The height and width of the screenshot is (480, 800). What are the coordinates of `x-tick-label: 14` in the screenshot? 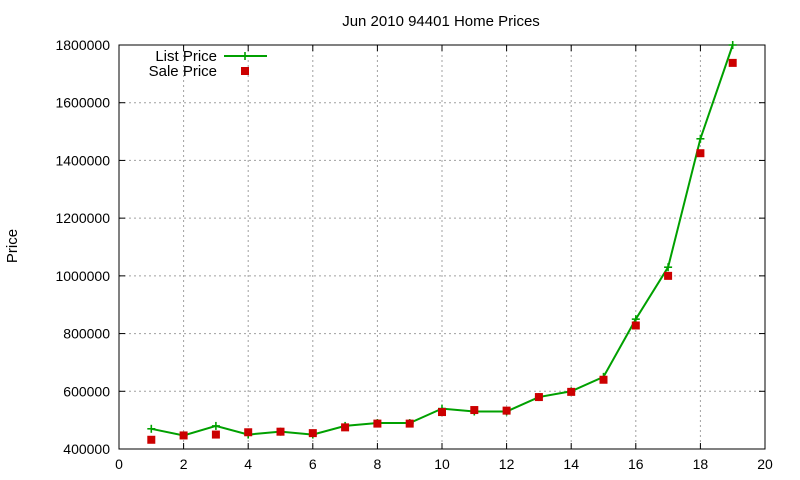 It's located at (571, 464).